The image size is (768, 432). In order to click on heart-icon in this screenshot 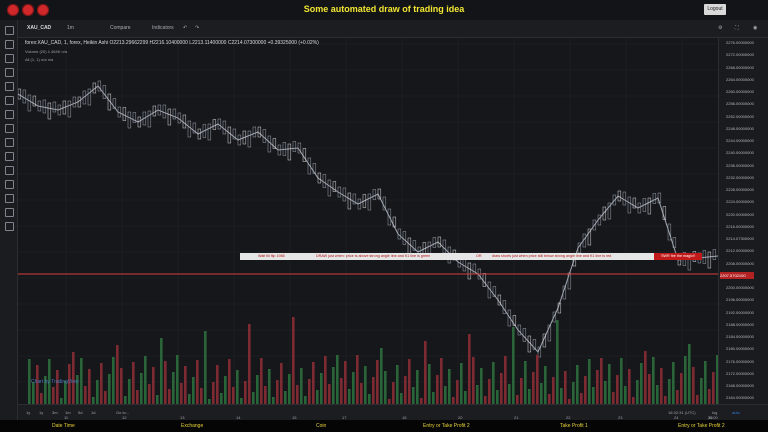, I will do `click(9, 128)`.